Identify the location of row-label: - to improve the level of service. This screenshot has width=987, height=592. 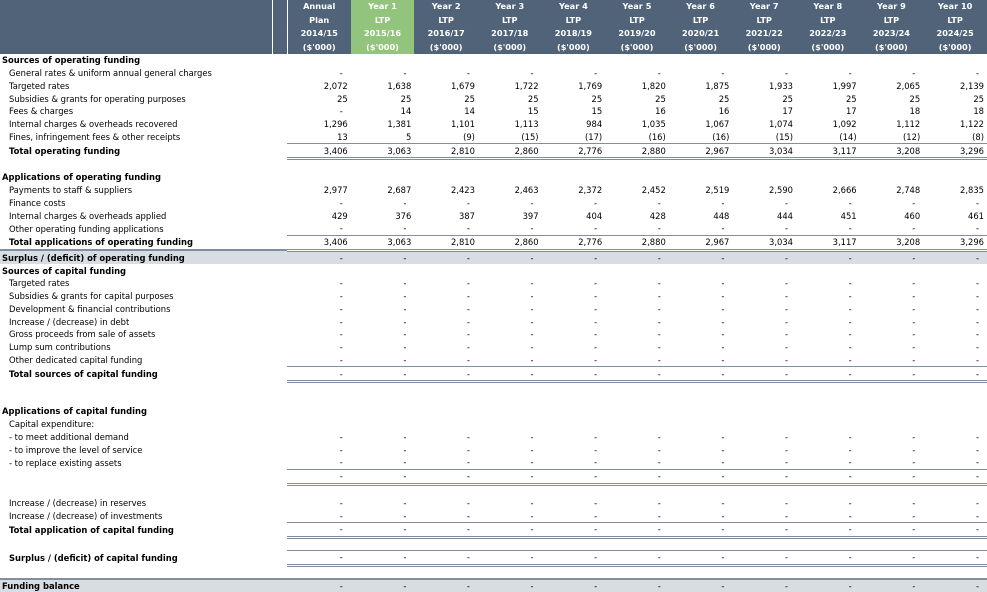
(136, 449).